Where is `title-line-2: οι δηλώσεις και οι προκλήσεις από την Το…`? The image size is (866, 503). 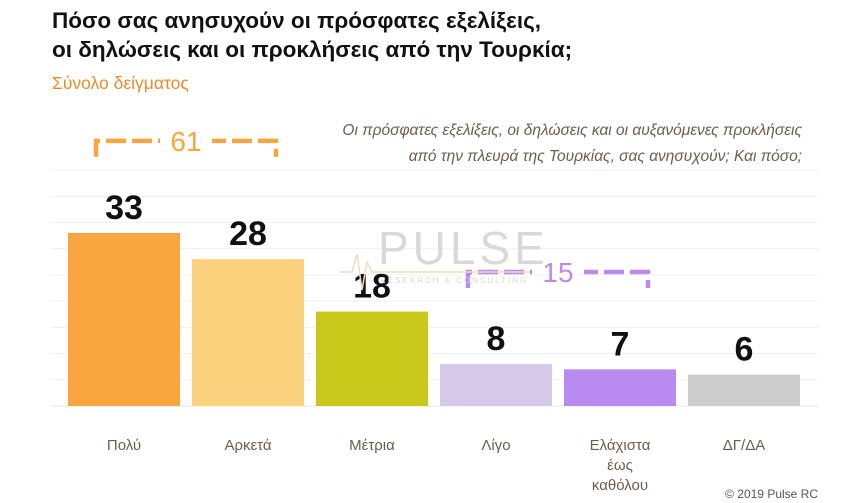 title-line-2: οι δηλώσεις και οι προκλήσεις από την Το… is located at coordinates (312, 49).